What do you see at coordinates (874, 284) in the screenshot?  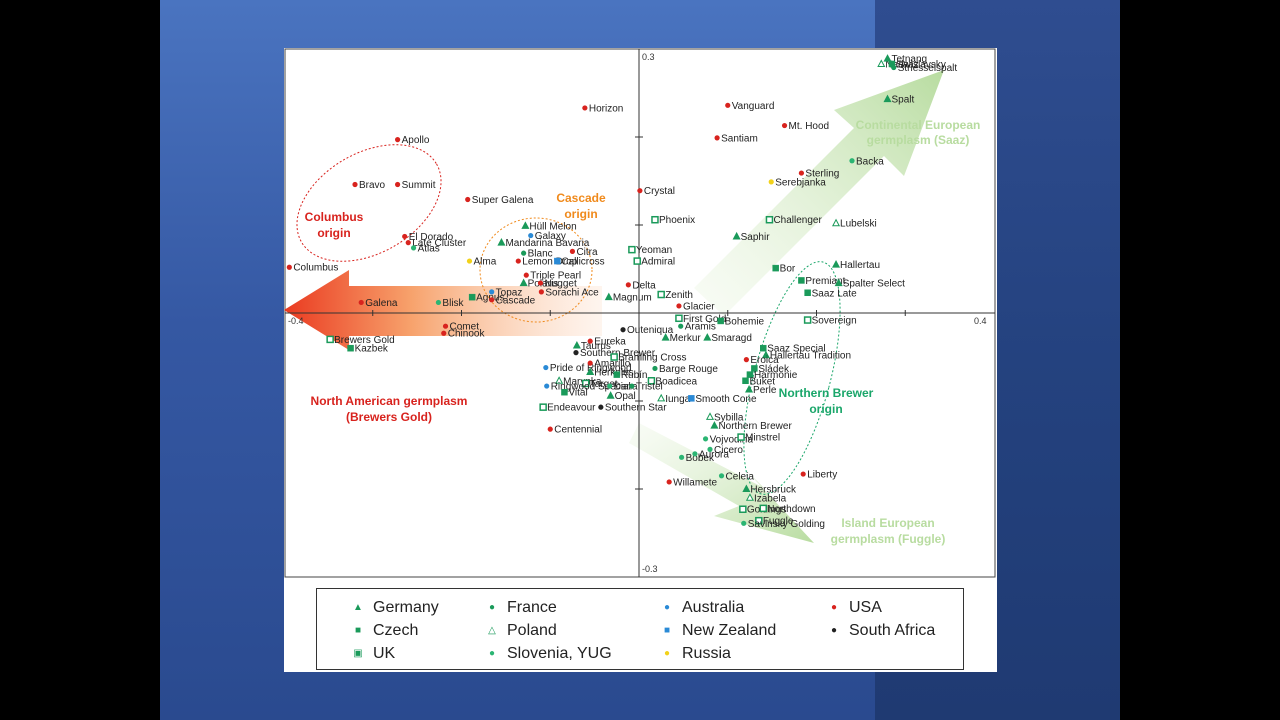 I see `point-label: Spalter Select` at bounding box center [874, 284].